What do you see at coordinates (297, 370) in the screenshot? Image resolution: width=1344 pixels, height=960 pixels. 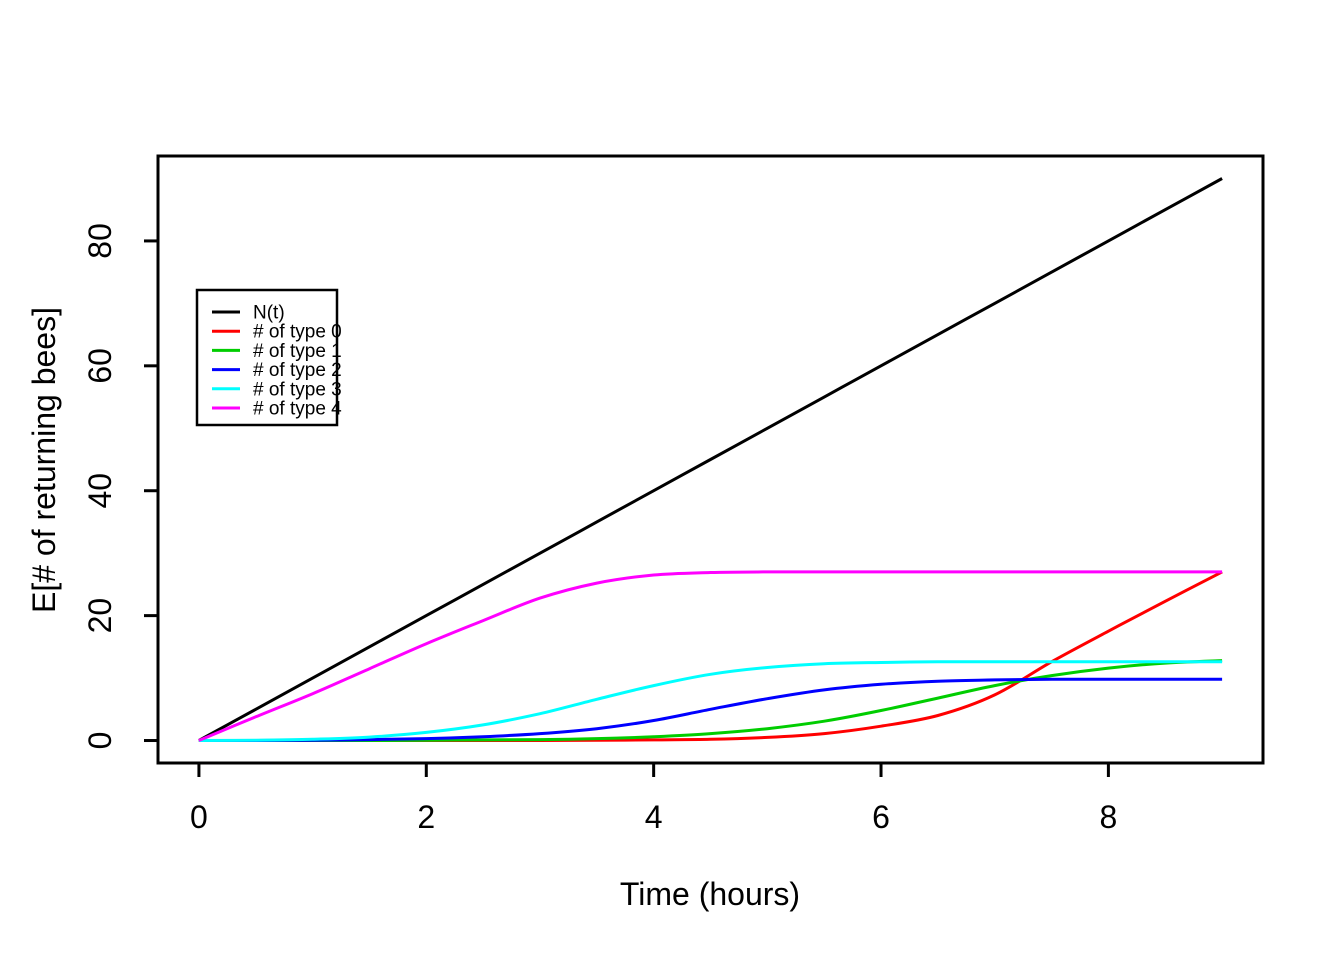 I see `legend-item-label: # of type 2` at bounding box center [297, 370].